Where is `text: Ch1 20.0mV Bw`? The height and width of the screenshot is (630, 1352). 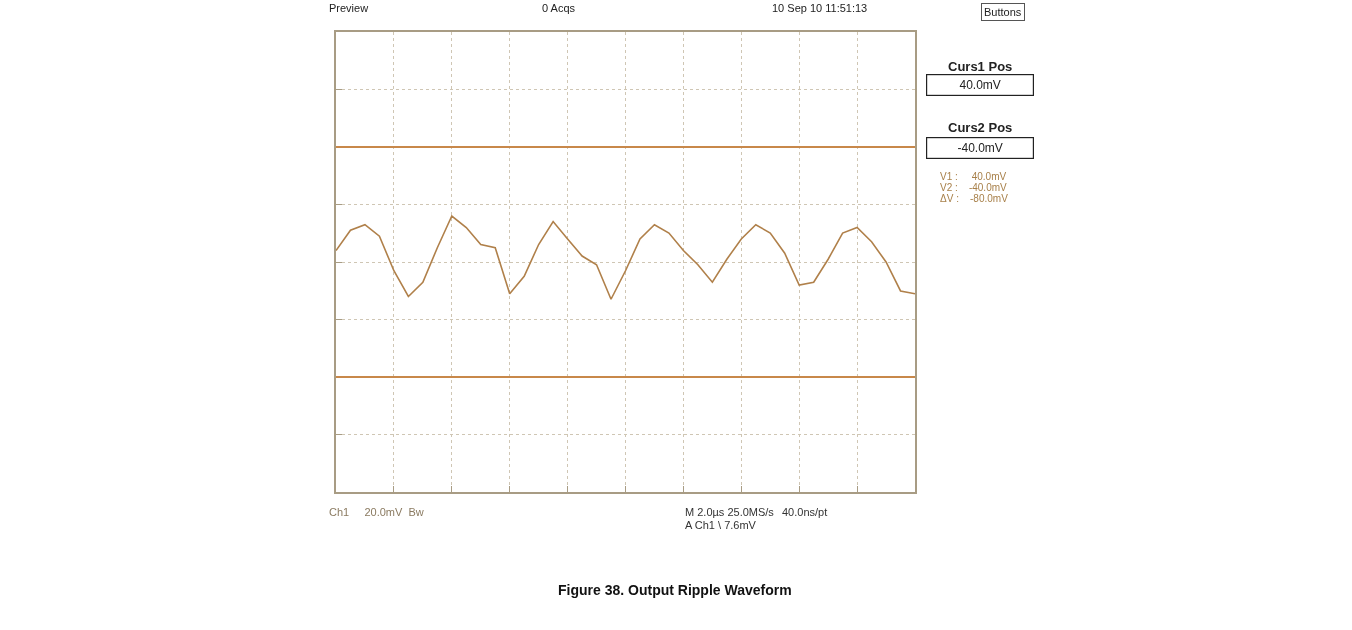
text: Ch1 20.0mV Bw is located at coordinates (376, 512).